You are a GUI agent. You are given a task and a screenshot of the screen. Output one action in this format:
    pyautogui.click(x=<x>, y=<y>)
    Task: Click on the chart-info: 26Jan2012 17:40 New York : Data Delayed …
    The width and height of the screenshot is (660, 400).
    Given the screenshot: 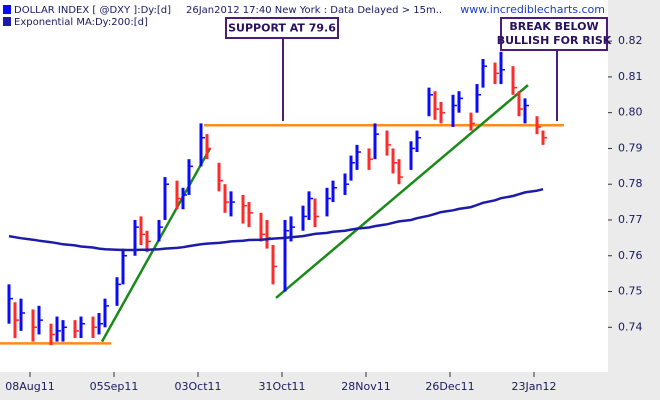 What is the action you would take?
    pyautogui.click(x=314, y=10)
    